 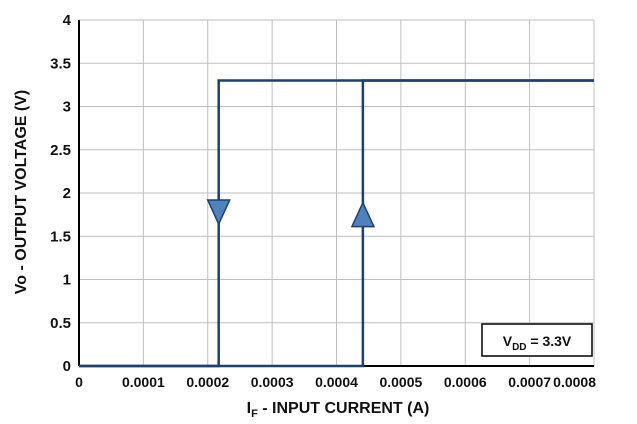 I want to click on y-tick-label: 1.5, so click(x=60, y=236).